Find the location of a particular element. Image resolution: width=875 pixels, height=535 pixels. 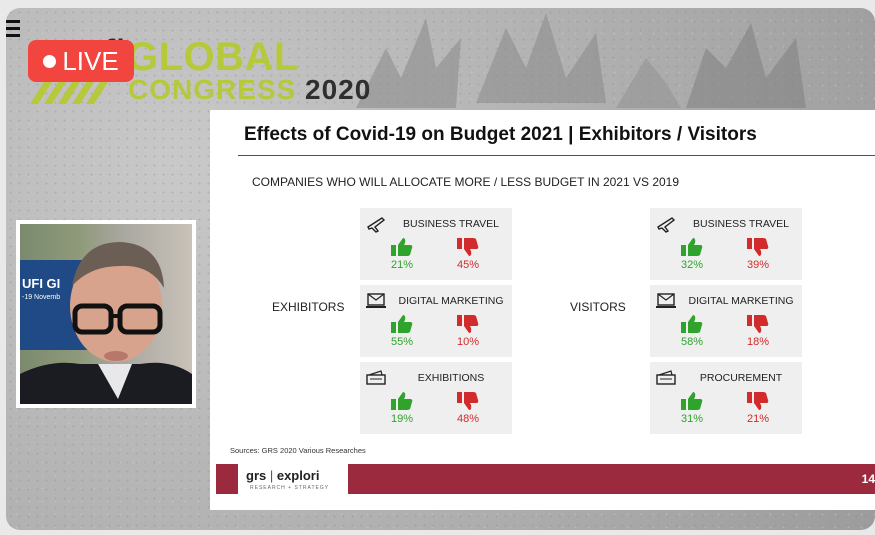

more-budget-percent: 21% is located at coordinates (402, 265).